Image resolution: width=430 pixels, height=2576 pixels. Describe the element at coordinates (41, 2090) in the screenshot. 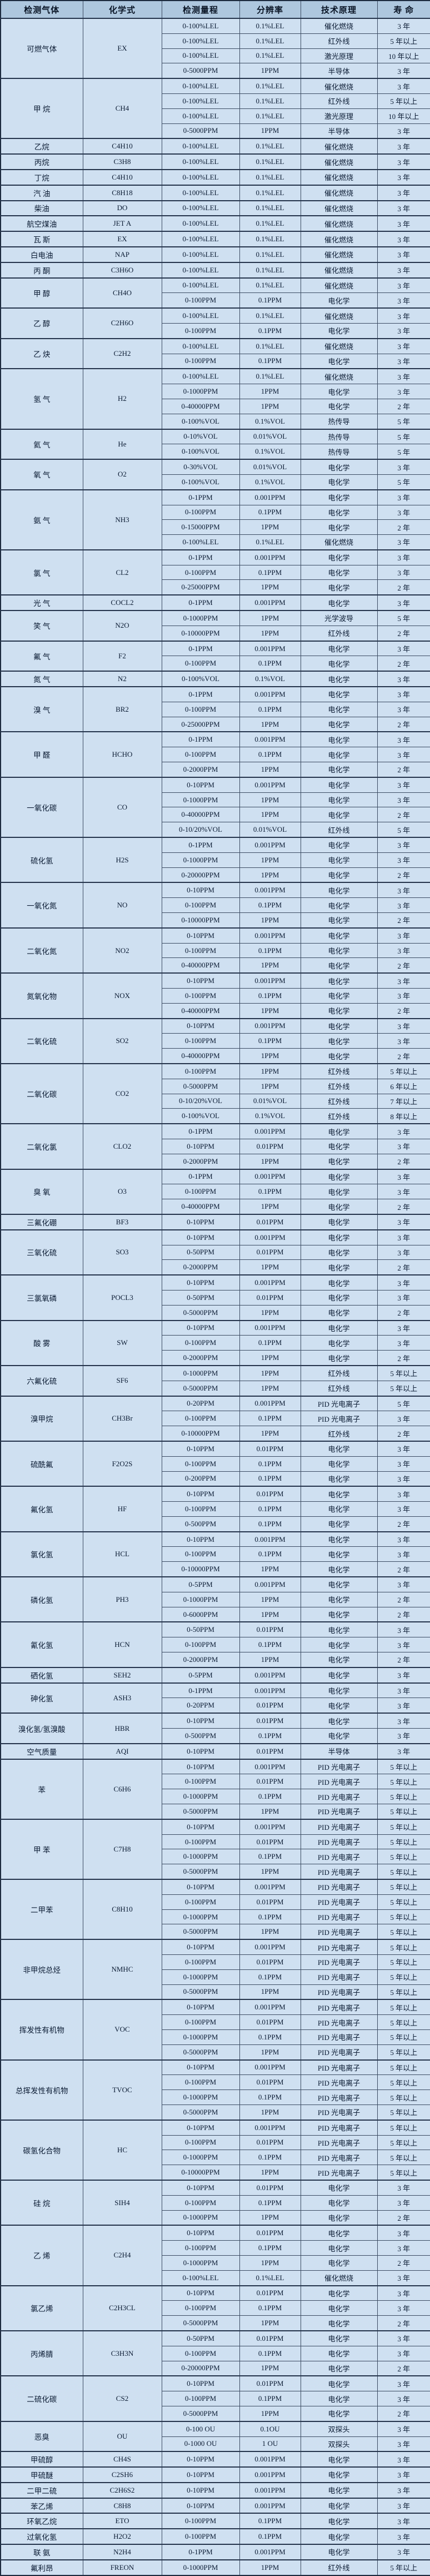

I see `gas-name-cell: 总挥发性有机物` at that location.